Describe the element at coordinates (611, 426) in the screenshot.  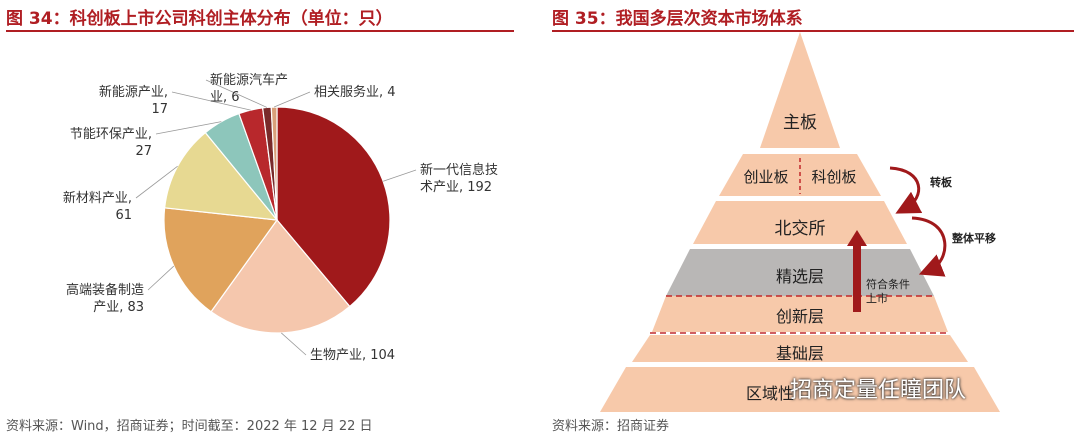
I see `right-source: 资料来源：招商证券` at that location.